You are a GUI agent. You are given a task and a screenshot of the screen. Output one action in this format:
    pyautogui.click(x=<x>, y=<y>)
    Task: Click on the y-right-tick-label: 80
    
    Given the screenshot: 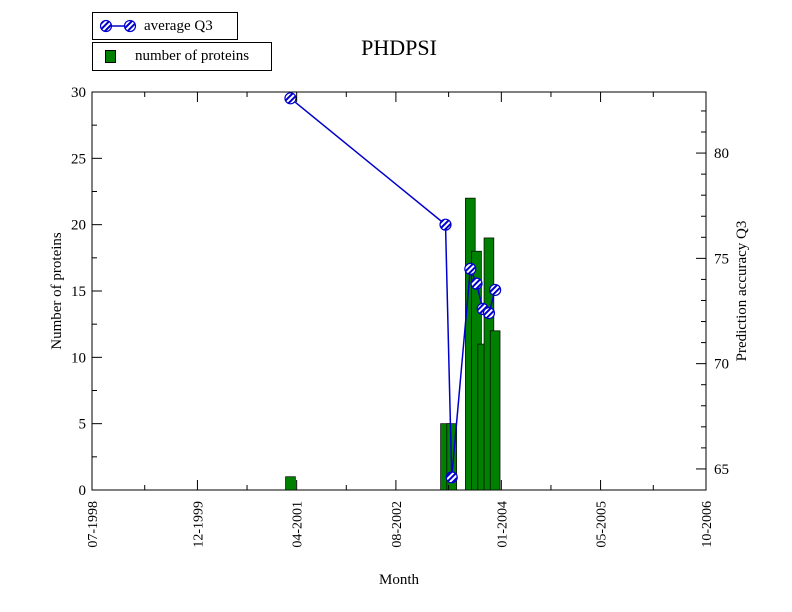 What is the action you would take?
    pyautogui.click(x=721, y=154)
    